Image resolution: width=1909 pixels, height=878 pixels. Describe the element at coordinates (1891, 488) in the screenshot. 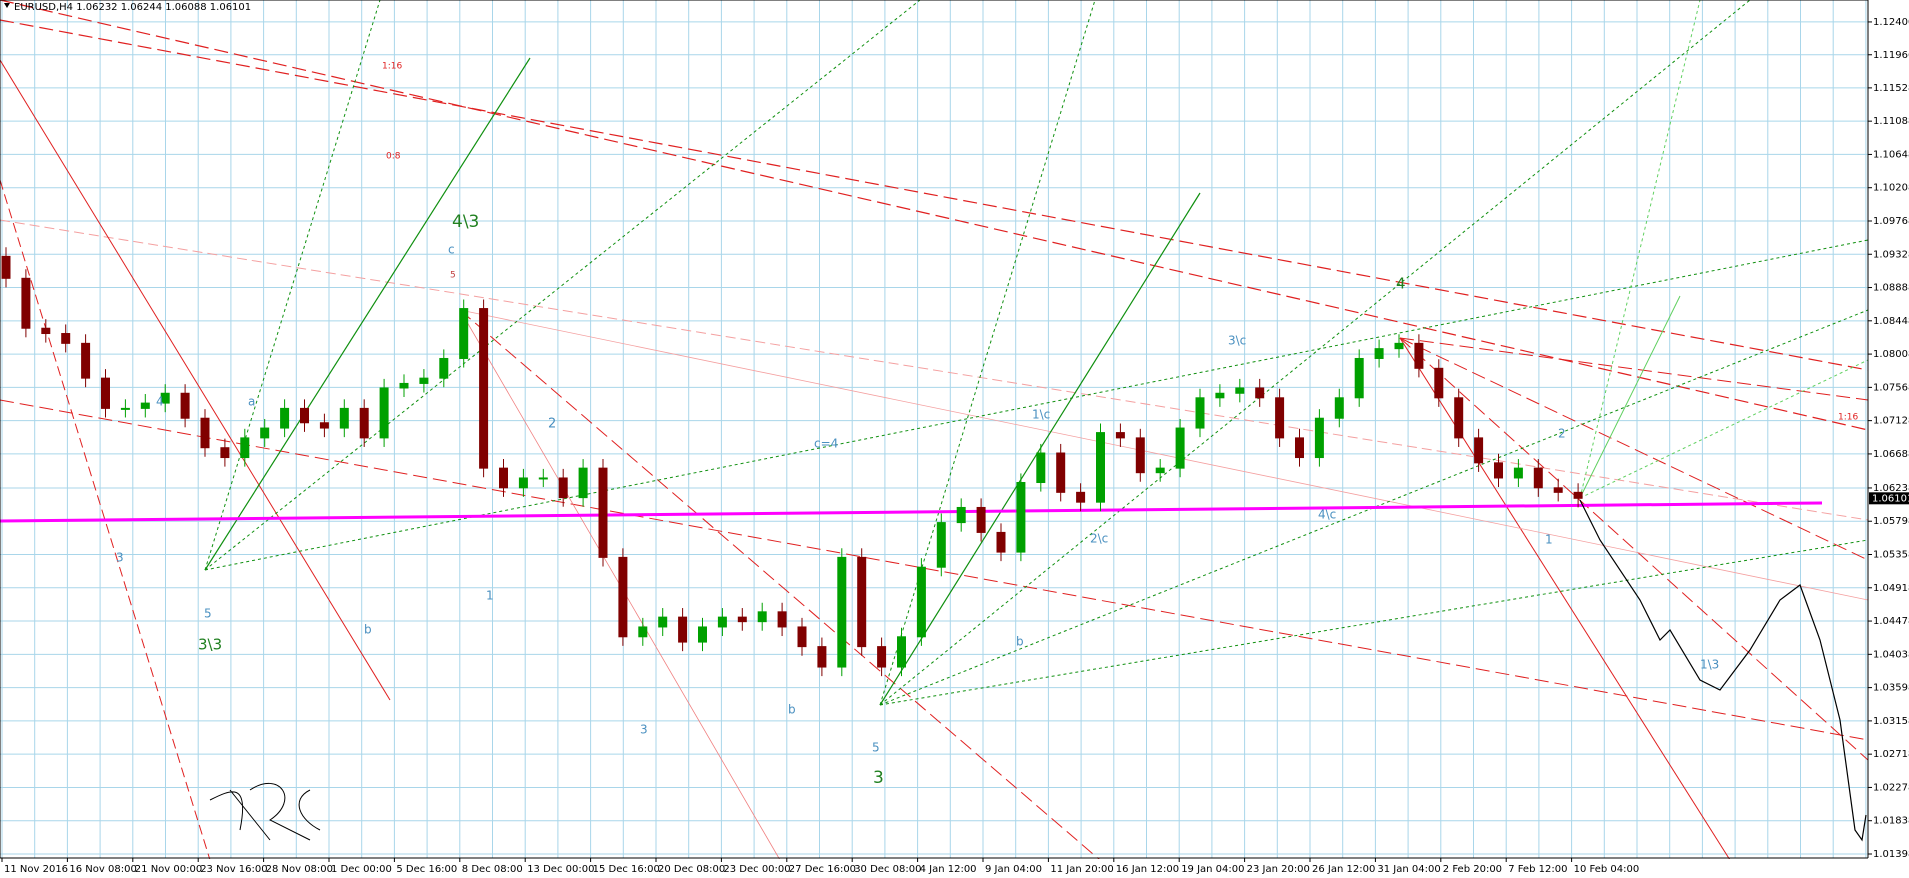

I see `y-tick-label: 1.06238` at that location.